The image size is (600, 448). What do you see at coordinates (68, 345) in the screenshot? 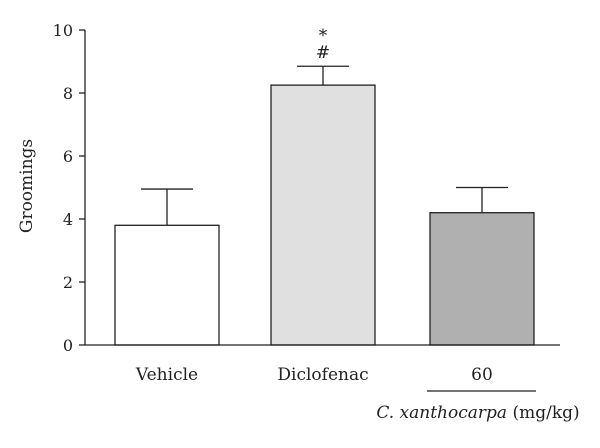
I see `y-tick-label: 0` at bounding box center [68, 345].